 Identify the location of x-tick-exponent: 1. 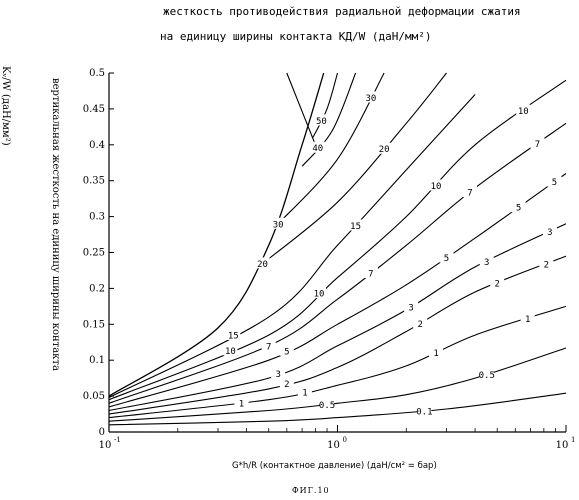
(573, 440).